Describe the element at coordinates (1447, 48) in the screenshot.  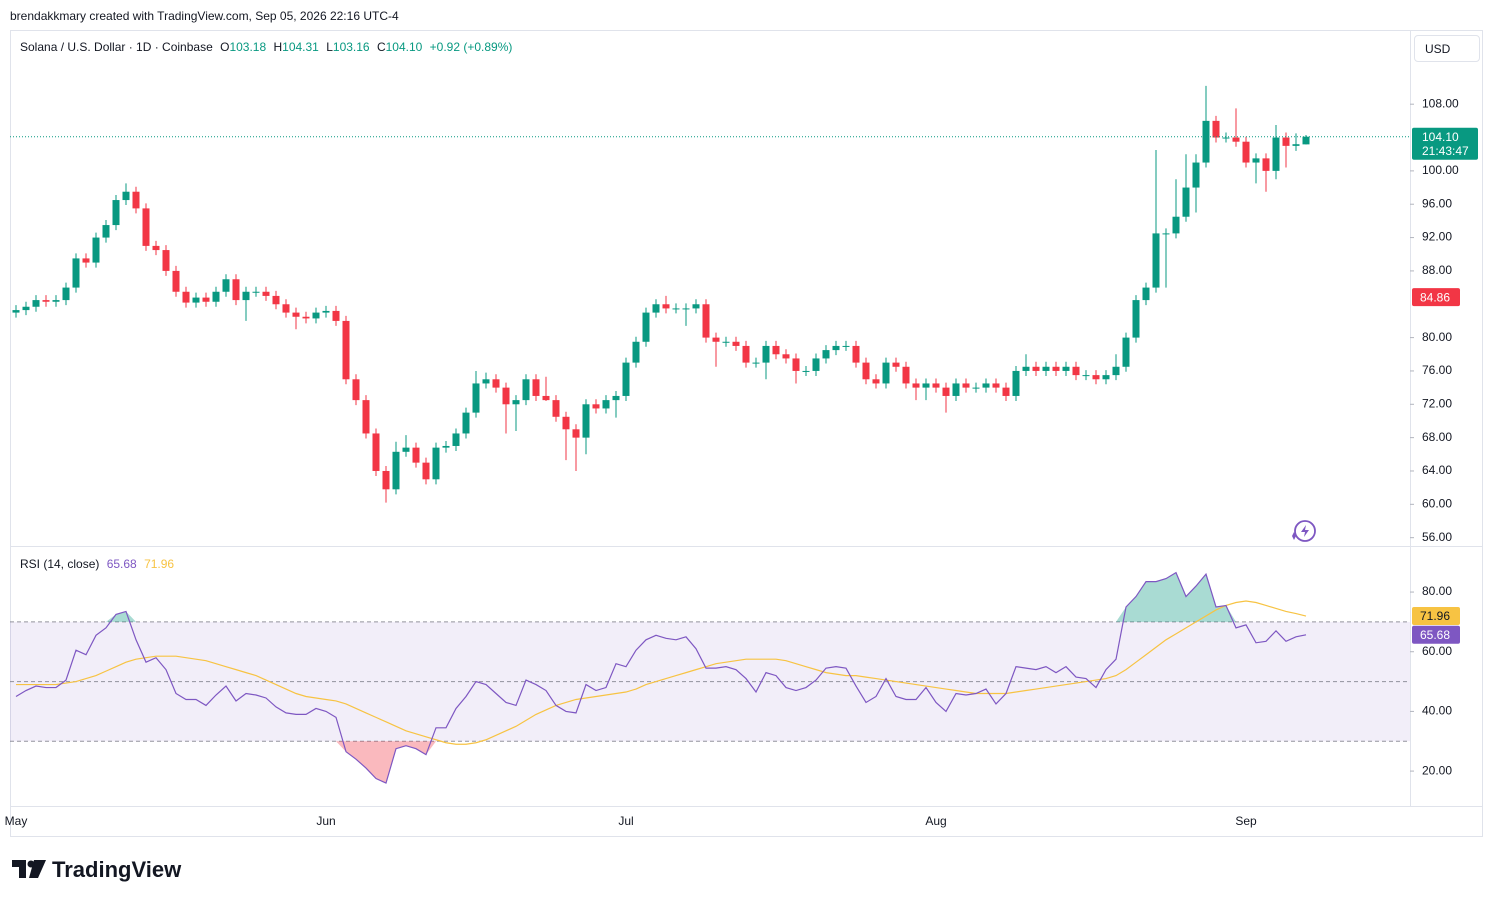
I see `currency-button: USD` at that location.